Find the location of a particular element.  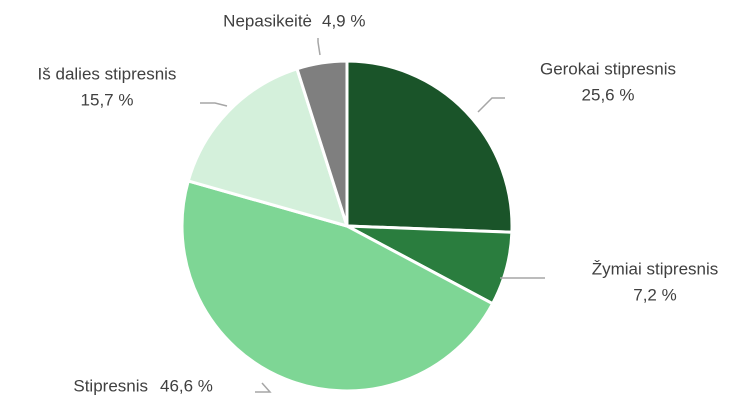

slice-label: Nepasikeitė is located at coordinates (267, 20).